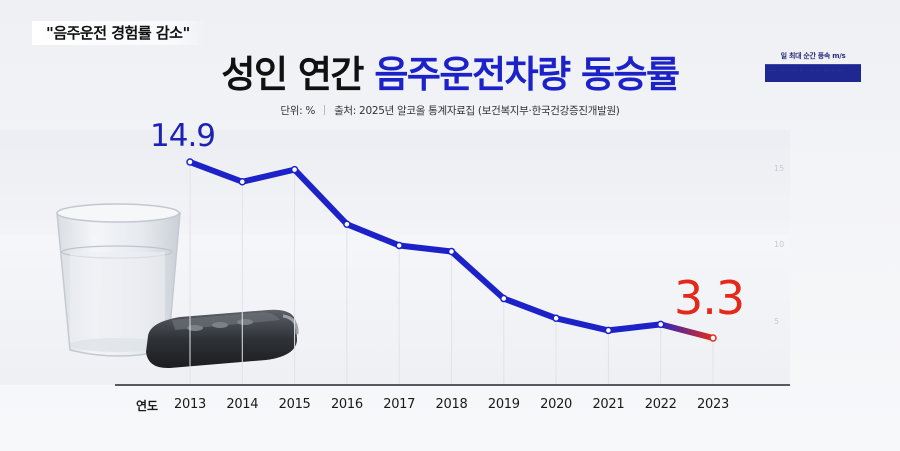 This screenshot has height=451, width=900. What do you see at coordinates (118, 33) in the screenshot?
I see `headline-tag: "음주운전 경험률 감소"` at bounding box center [118, 33].